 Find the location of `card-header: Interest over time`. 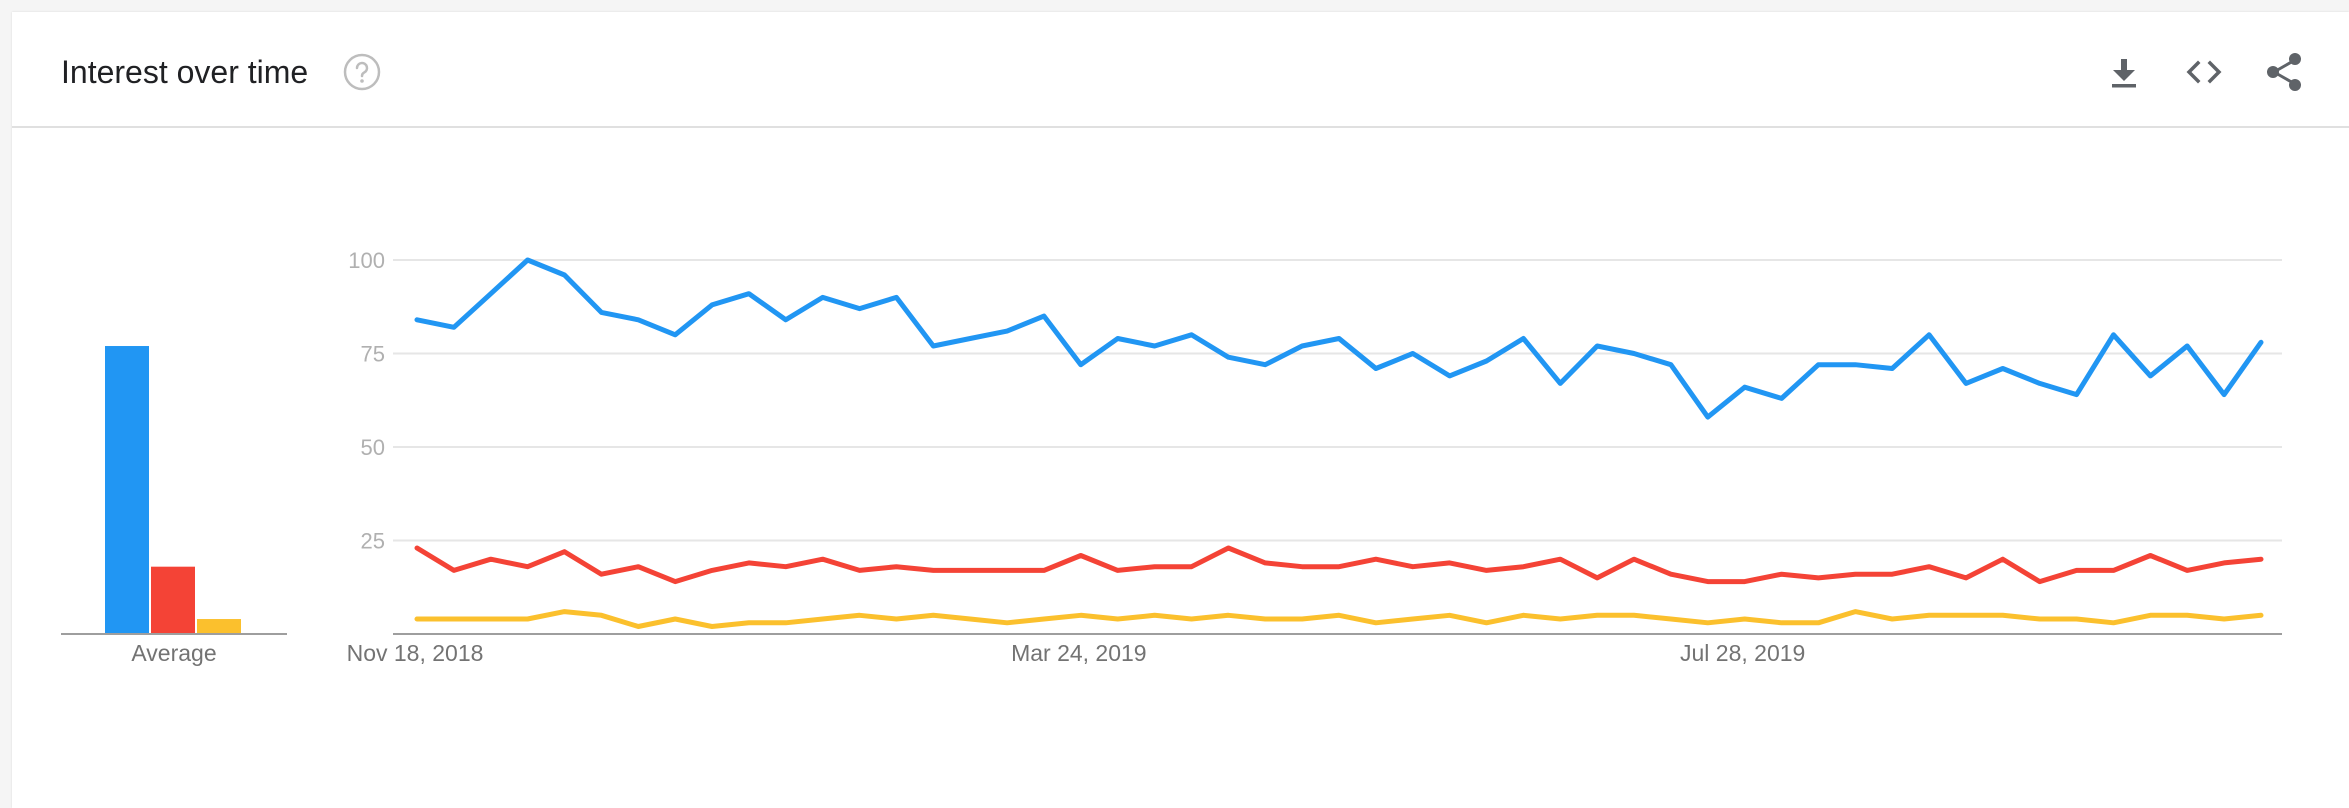

card-header: Interest over time is located at coordinates (1180, 70).